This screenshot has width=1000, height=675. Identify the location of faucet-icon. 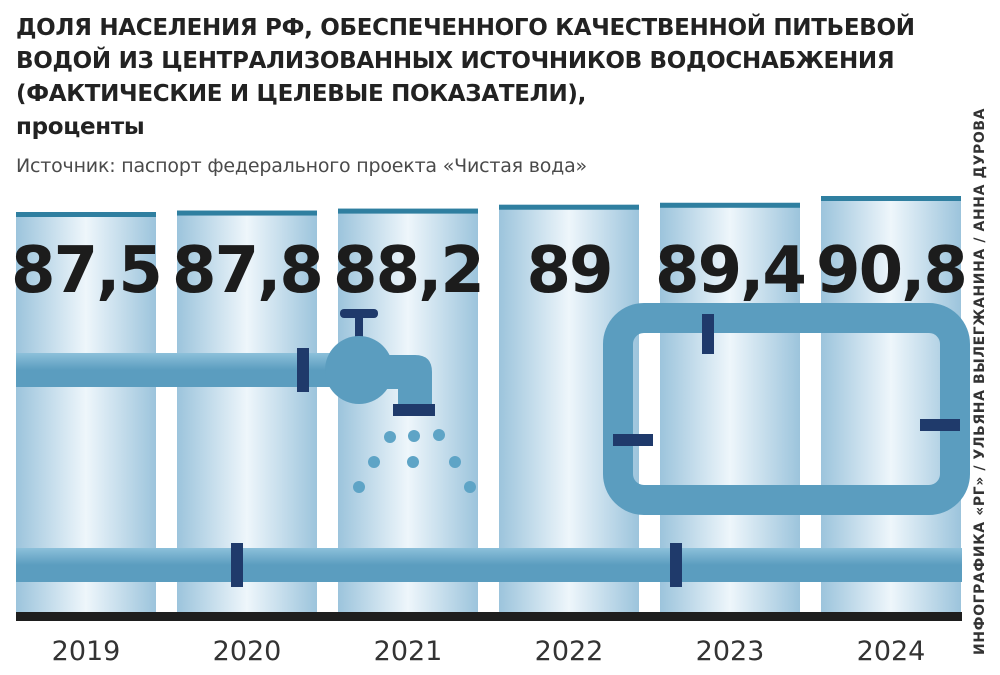
(380, 362).